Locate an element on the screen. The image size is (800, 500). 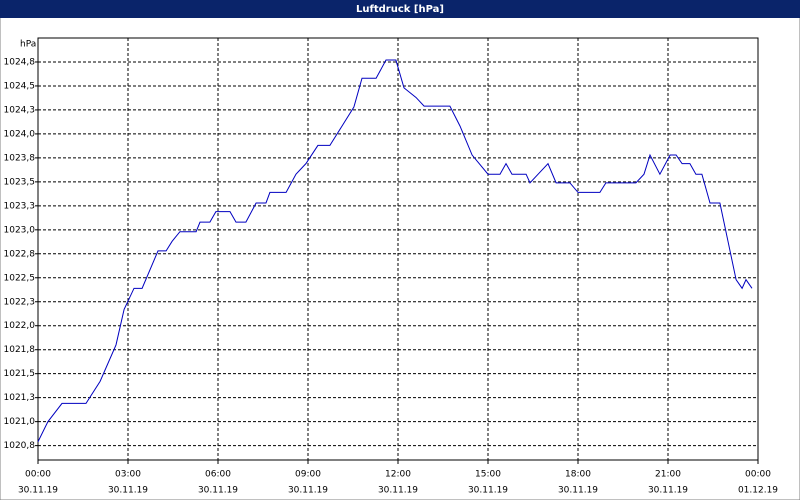
y-tick-label: 1024,0 is located at coordinates (20, 134).